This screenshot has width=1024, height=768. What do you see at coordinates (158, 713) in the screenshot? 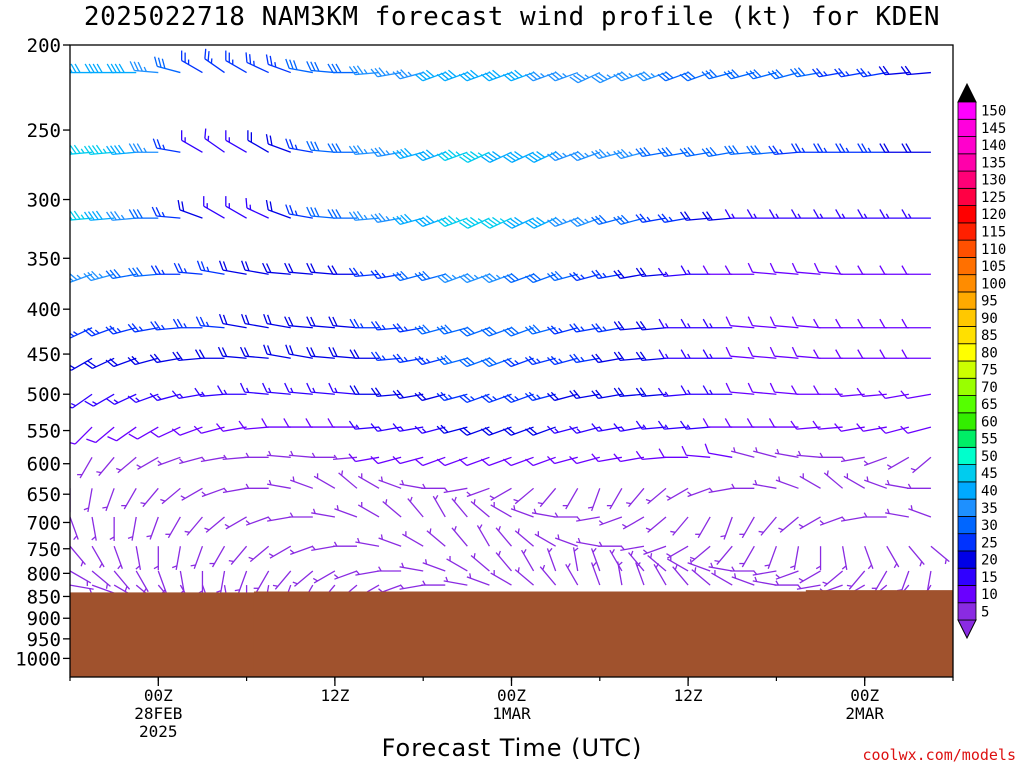
I see `x-tick-label: 28FEB` at bounding box center [158, 713].